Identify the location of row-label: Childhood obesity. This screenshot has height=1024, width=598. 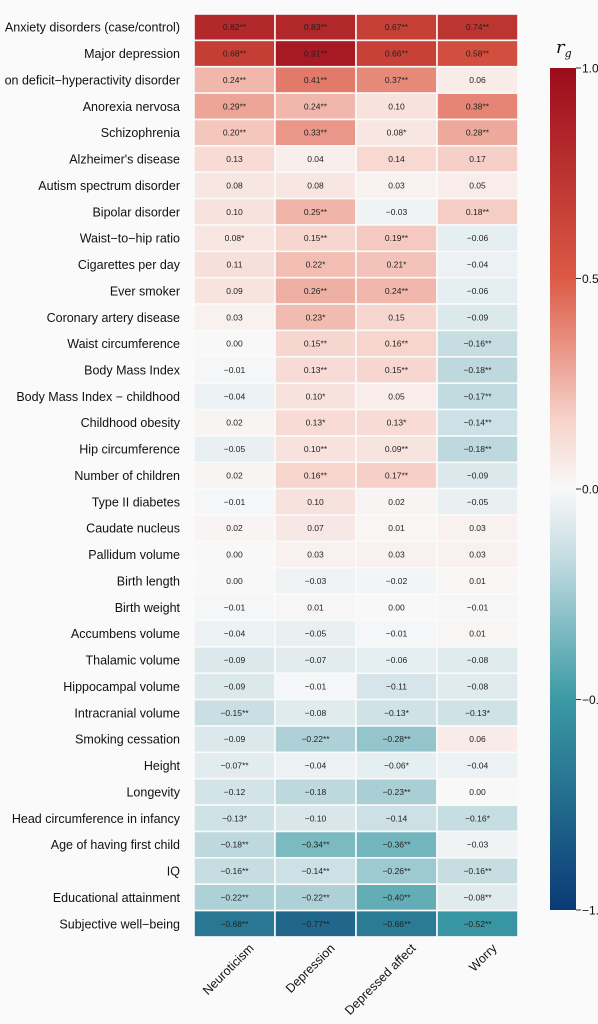
(131, 423).